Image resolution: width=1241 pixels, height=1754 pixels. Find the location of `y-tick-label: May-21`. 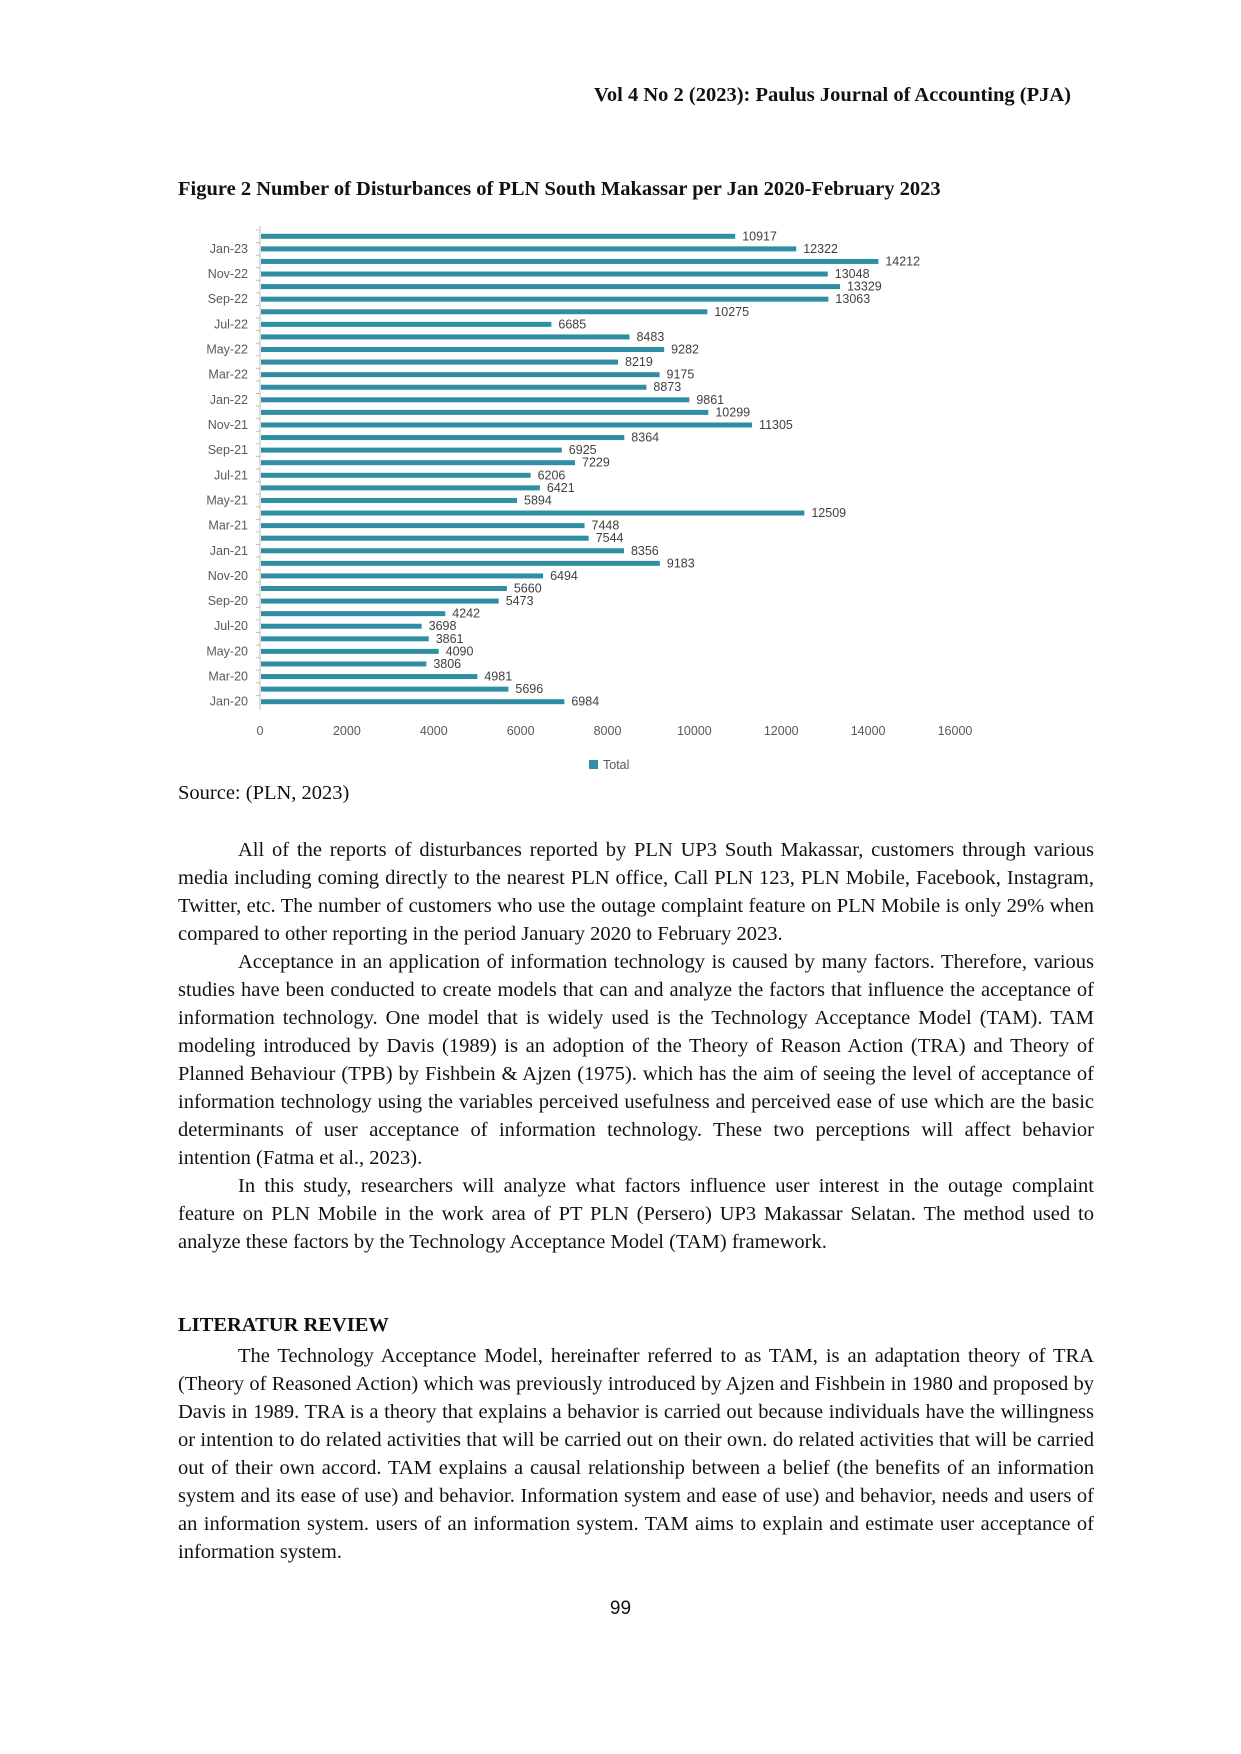

y-tick-label: May-21 is located at coordinates (227, 500).